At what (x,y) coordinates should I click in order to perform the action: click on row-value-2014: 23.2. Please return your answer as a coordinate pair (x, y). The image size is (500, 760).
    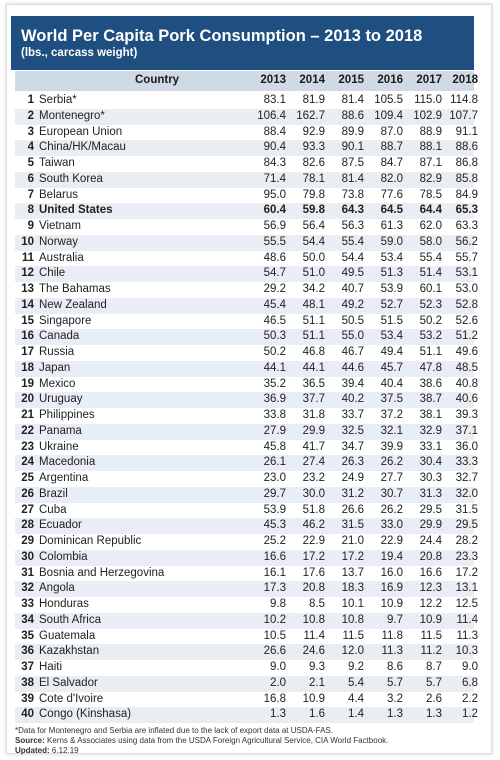
    Looking at the image, I should click on (313, 478).